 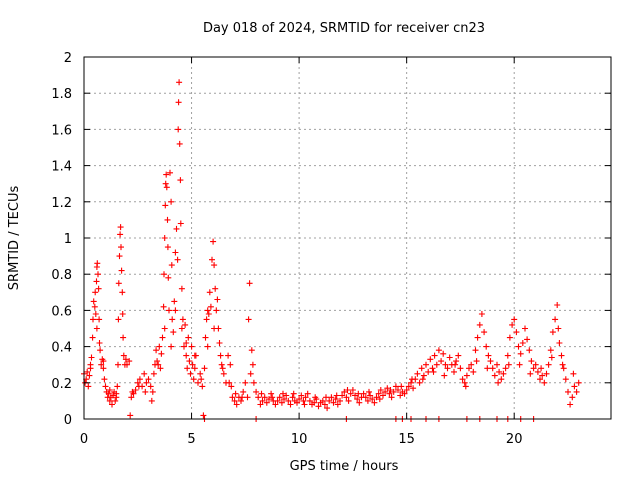 I want to click on x-tick-label: 0, so click(x=84, y=439).